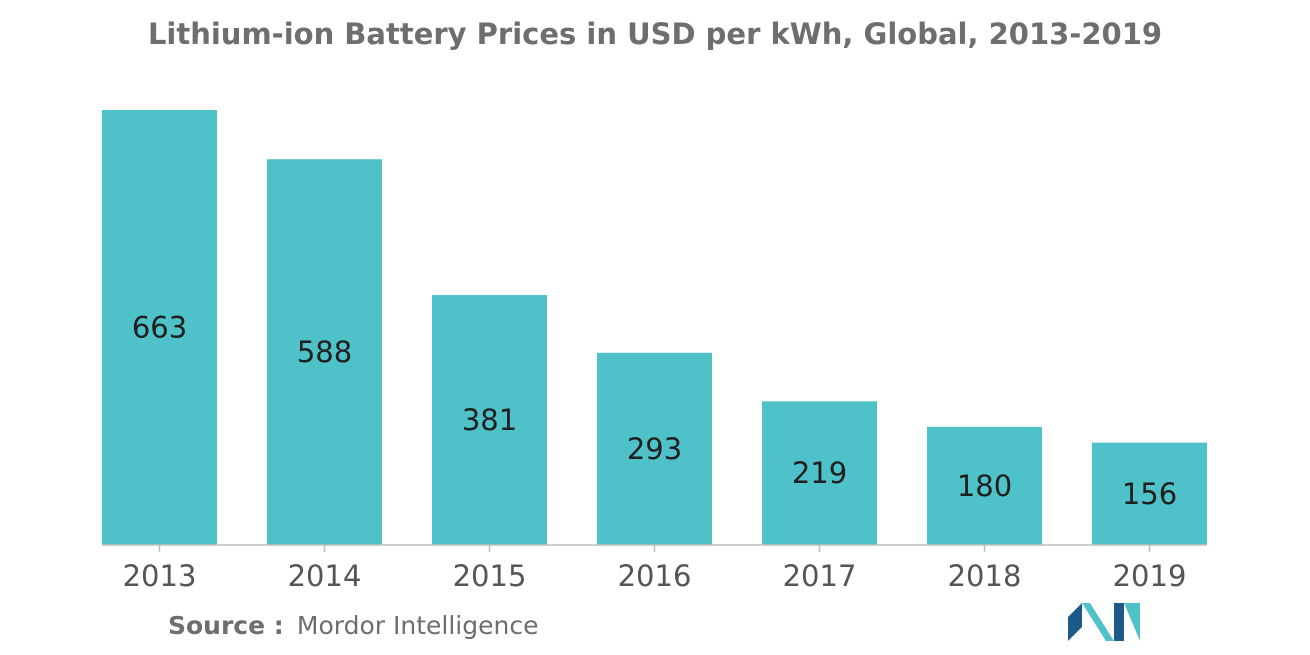  Describe the element at coordinates (1075, 622) in the screenshot. I see `logo-left-stroke` at that location.